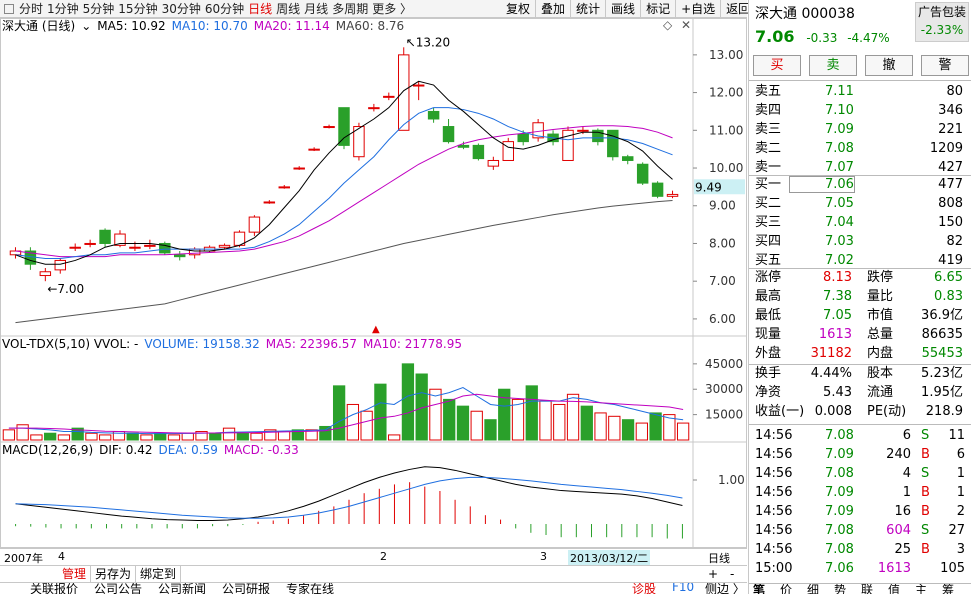  Describe the element at coordinates (889, 65) in the screenshot. I see `cancel-order-button: 撤` at that location.